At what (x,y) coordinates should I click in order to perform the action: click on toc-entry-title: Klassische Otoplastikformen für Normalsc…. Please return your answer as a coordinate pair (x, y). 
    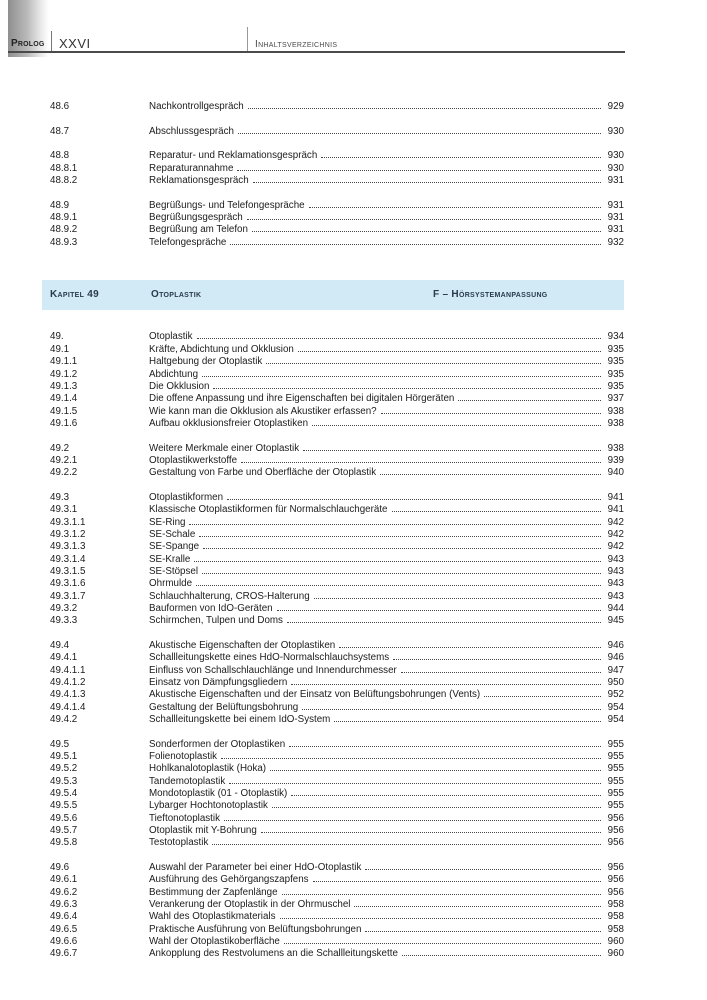
    Looking at the image, I should click on (268, 510).